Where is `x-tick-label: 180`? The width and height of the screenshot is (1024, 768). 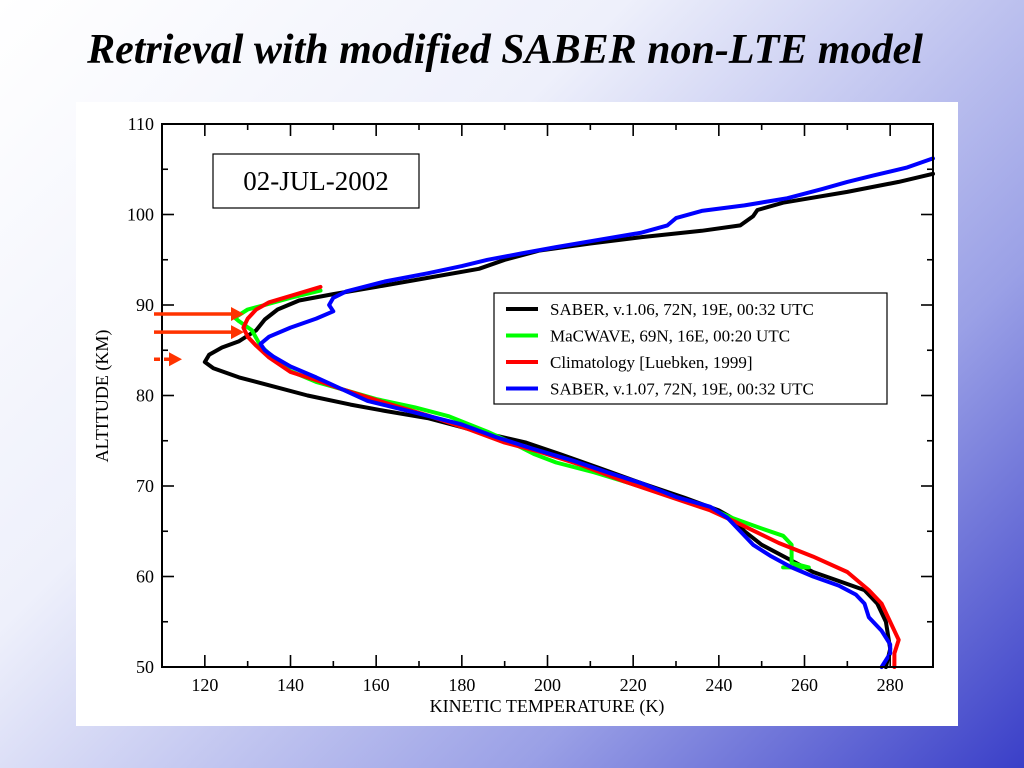
x-tick-label: 180 is located at coordinates (461, 685).